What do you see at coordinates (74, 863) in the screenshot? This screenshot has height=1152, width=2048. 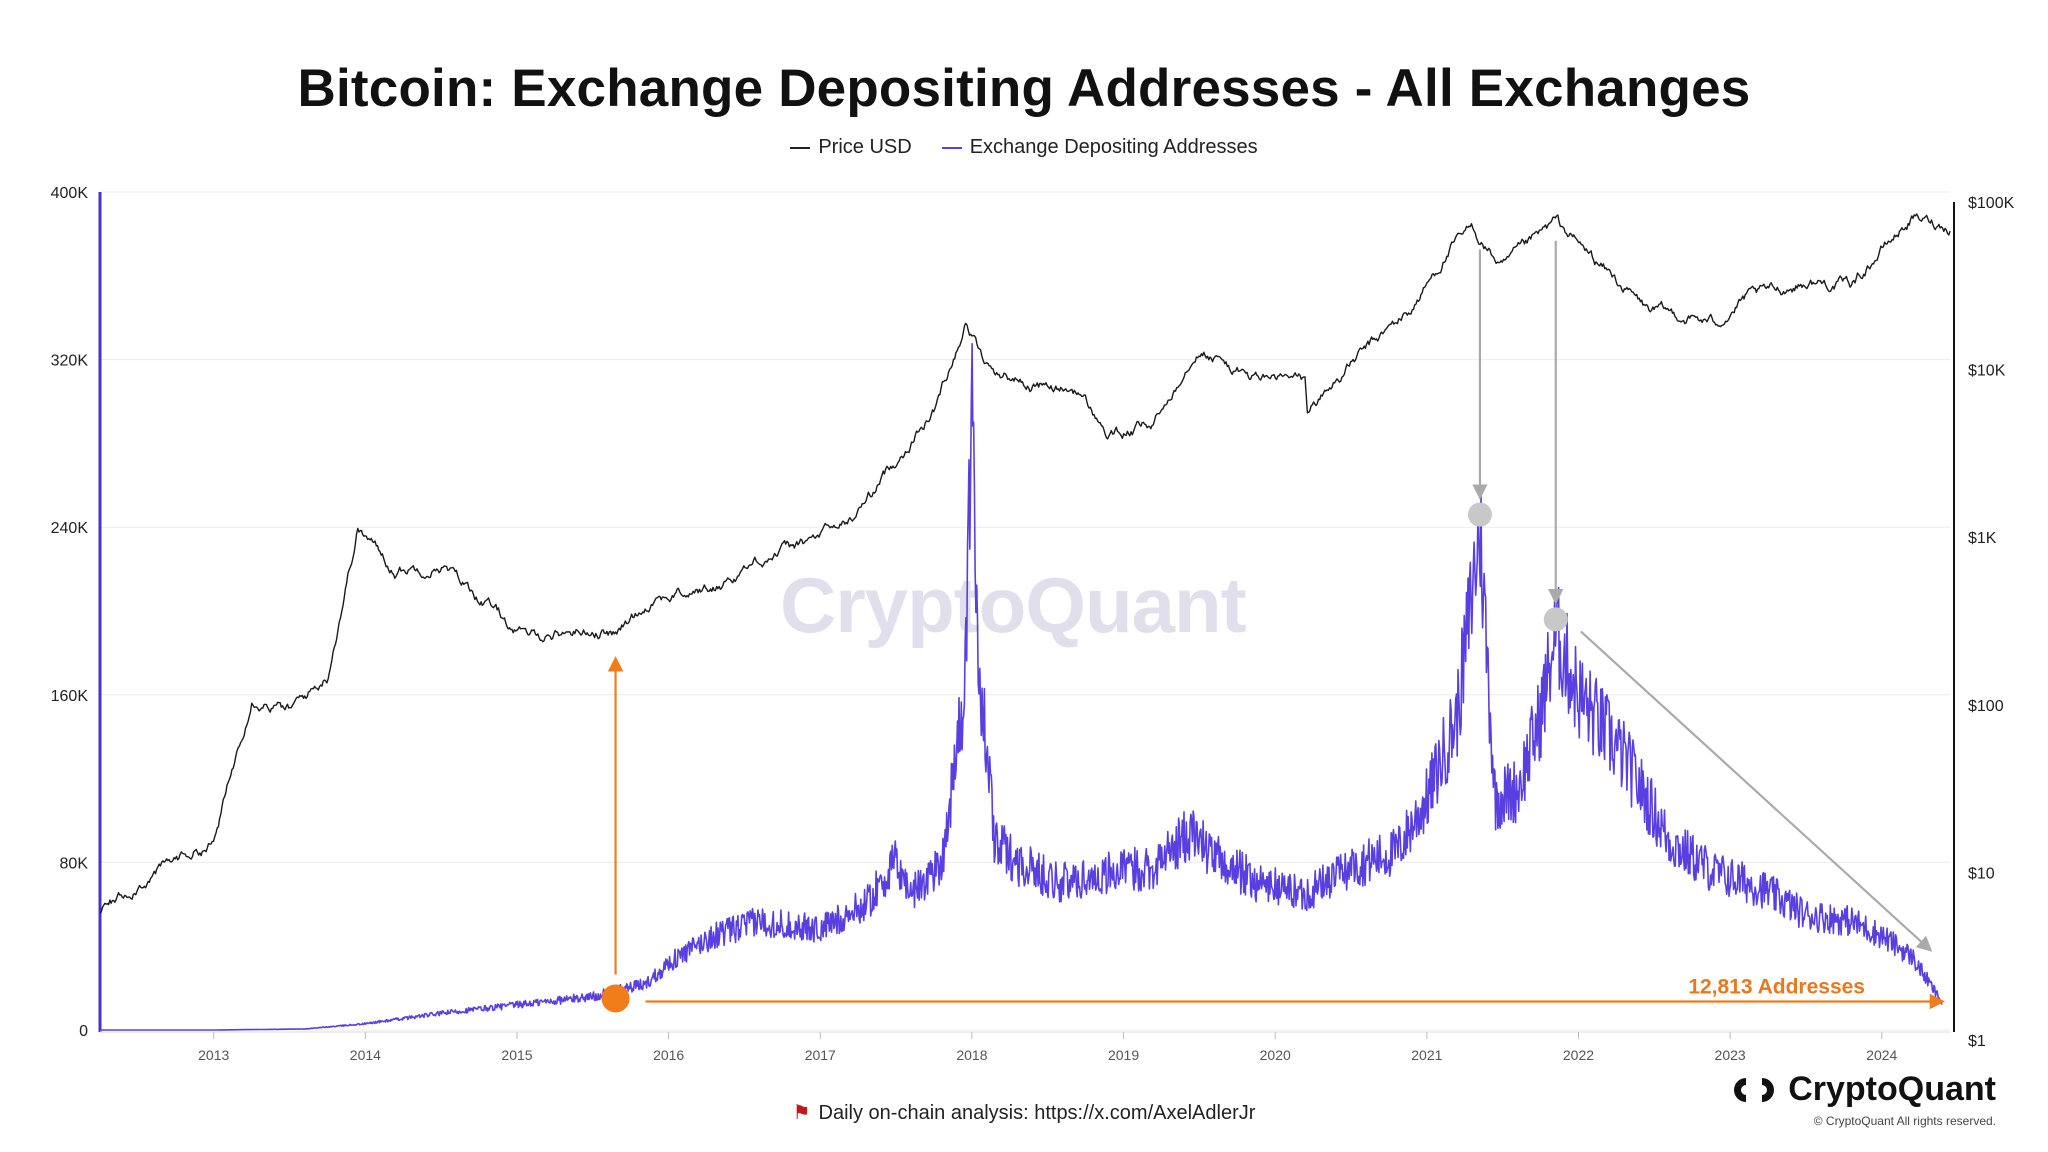 I see `left-axis-tick: 80K` at bounding box center [74, 863].